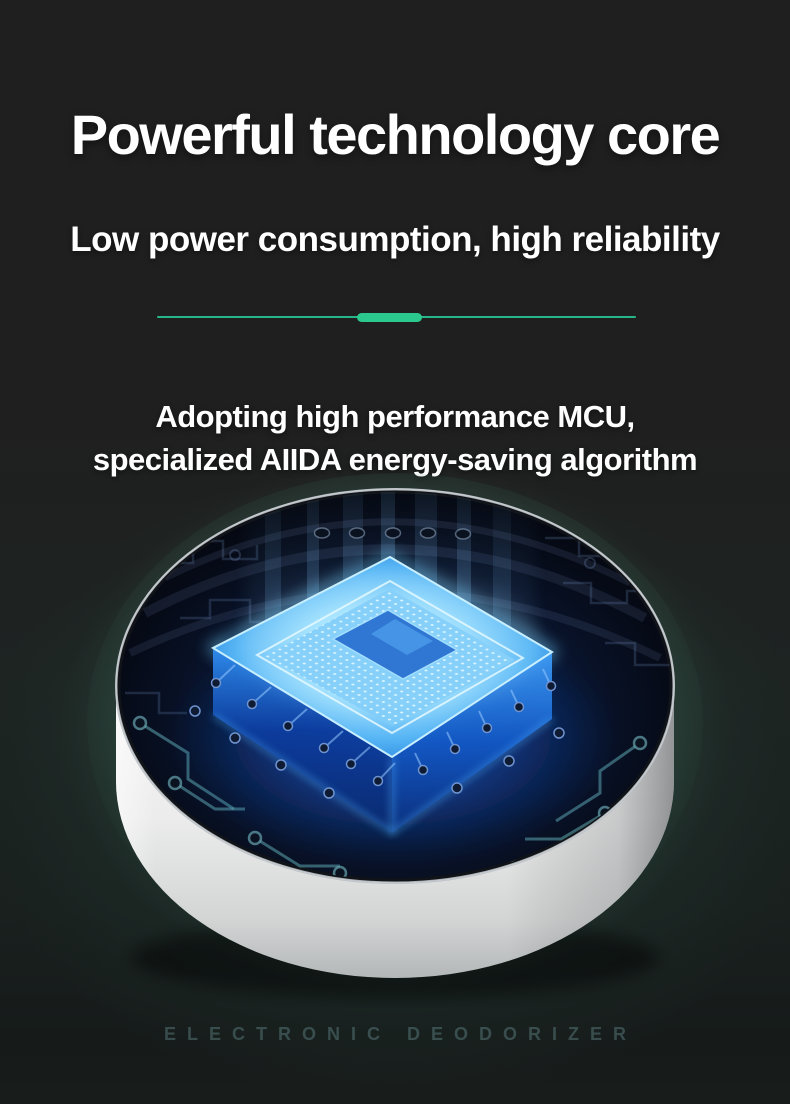  I want to click on page-subtitle: Low power consumption, high reliability, so click(395, 240).